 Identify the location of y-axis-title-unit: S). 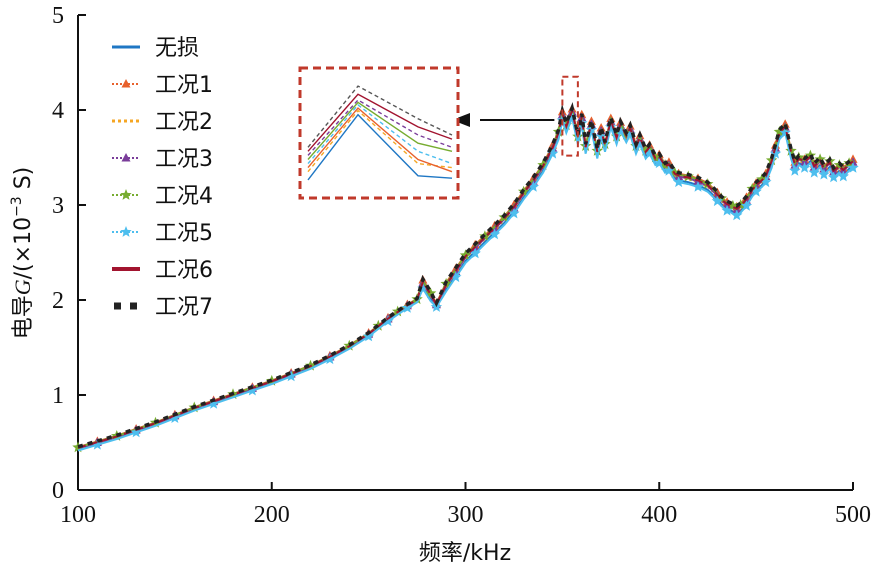
(23, 182).